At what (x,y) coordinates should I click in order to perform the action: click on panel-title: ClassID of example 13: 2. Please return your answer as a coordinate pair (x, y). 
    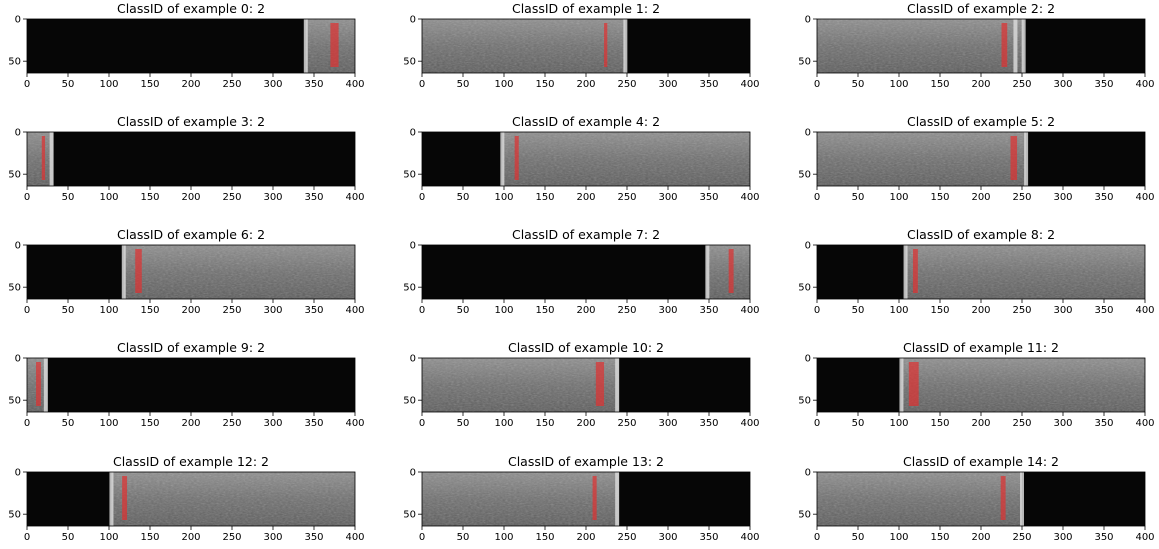
    Looking at the image, I should click on (586, 461).